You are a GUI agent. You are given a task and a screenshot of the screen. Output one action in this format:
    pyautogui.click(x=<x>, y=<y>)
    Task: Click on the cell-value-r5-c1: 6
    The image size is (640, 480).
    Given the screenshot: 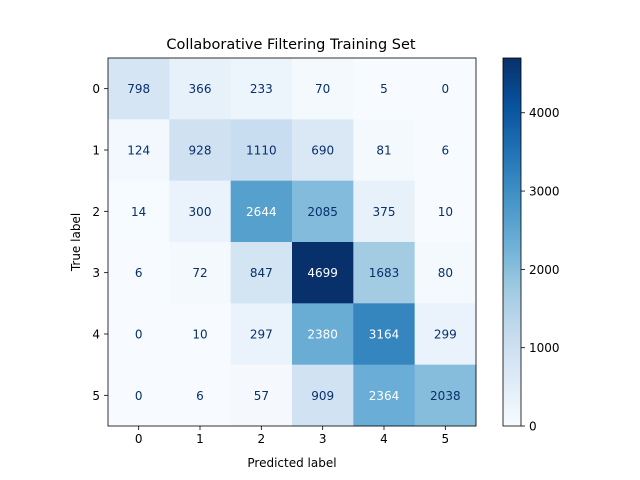 What is the action you would take?
    pyautogui.click(x=200, y=396)
    